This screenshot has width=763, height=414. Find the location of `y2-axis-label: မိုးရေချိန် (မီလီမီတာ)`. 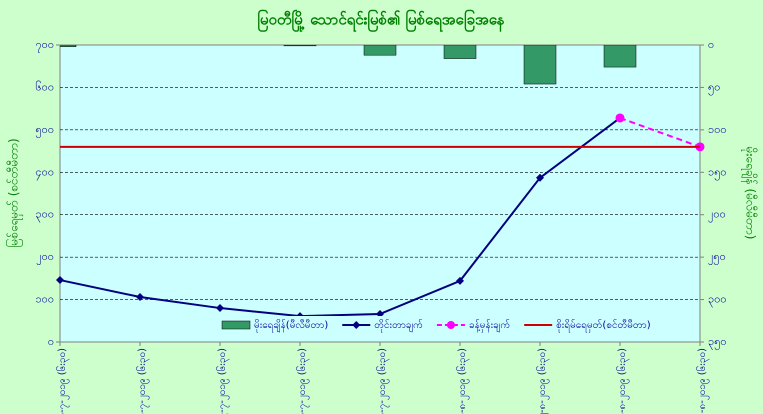

y2-axis-label: မိုးရေချိန် (မီလီမီတာ) is located at coordinates (750, 193).